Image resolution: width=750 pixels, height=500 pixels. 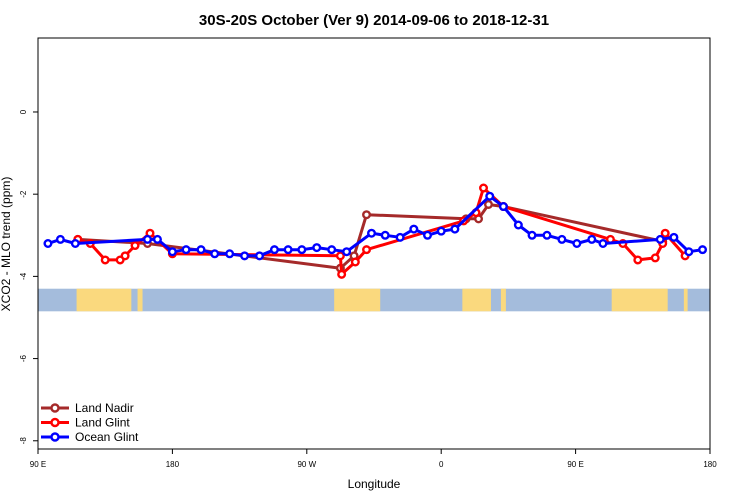 I want to click on y-tick-label: -4, so click(x=23, y=276).